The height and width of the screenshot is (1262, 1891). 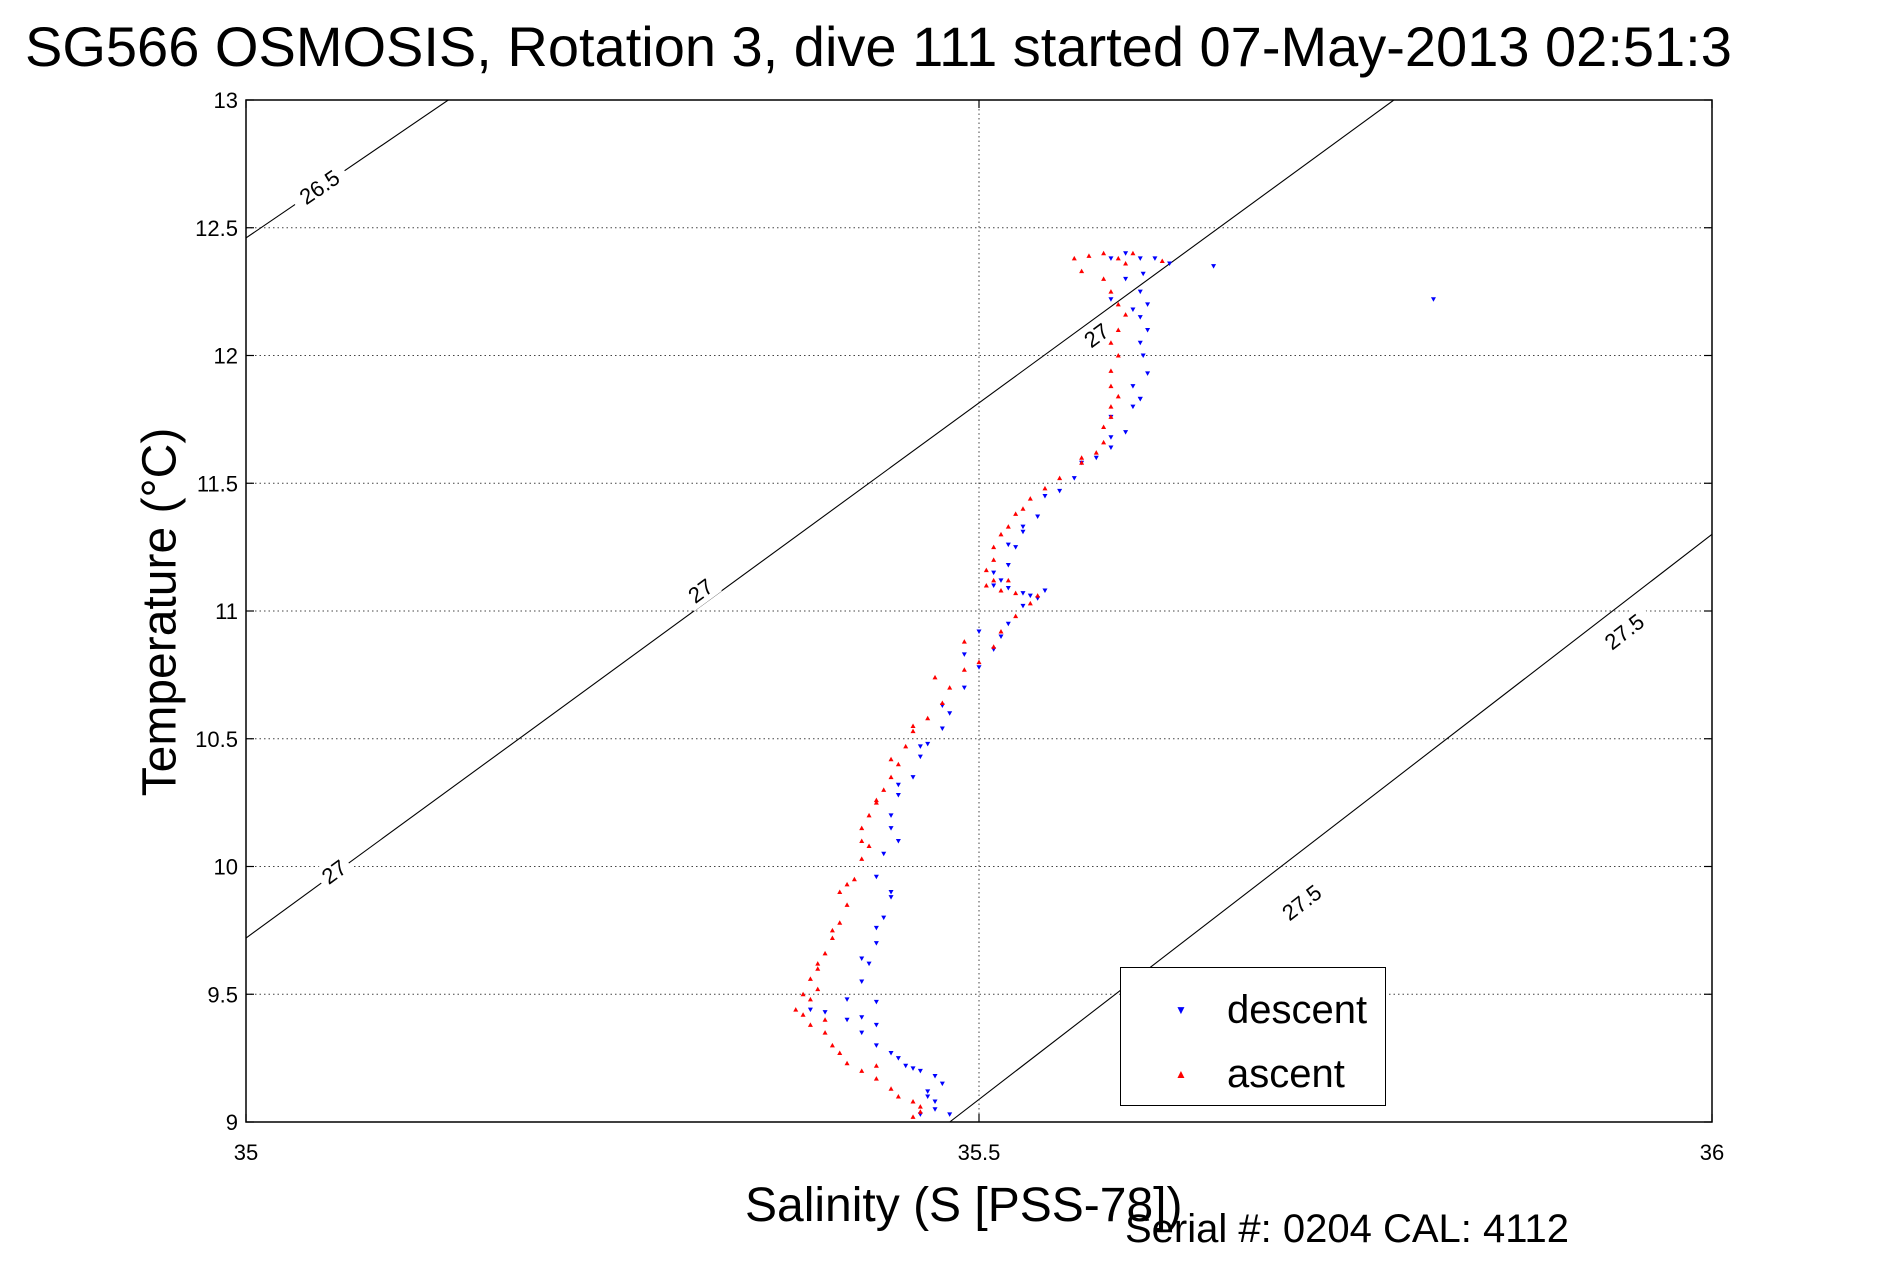 I want to click on y-tick-label: 9, so click(x=232, y=1122).